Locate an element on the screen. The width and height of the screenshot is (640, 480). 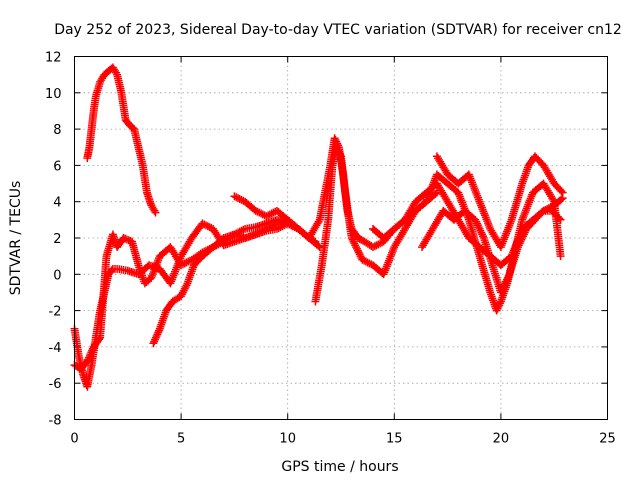
x-axis-label: GPS time / hours is located at coordinates (339, 467).